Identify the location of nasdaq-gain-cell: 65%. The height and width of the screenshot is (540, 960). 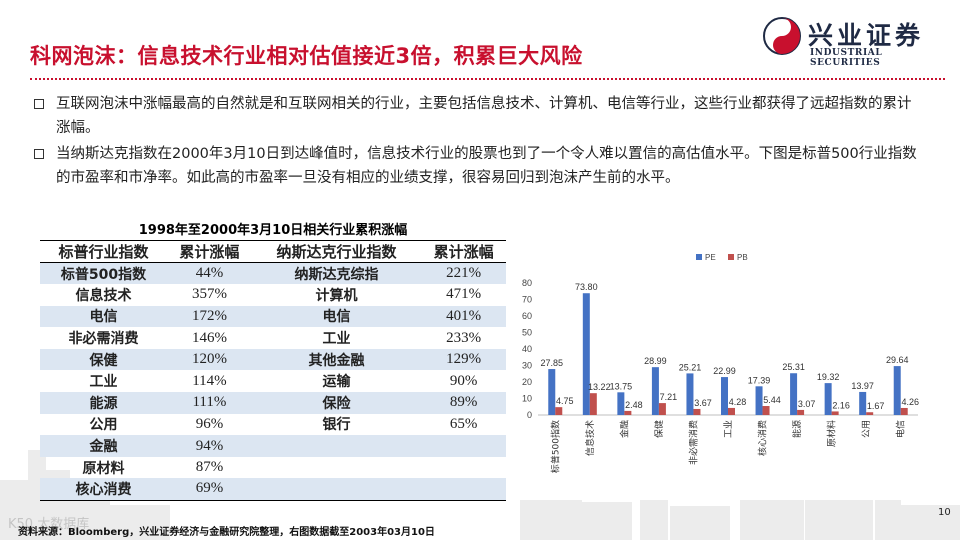
(463, 423).